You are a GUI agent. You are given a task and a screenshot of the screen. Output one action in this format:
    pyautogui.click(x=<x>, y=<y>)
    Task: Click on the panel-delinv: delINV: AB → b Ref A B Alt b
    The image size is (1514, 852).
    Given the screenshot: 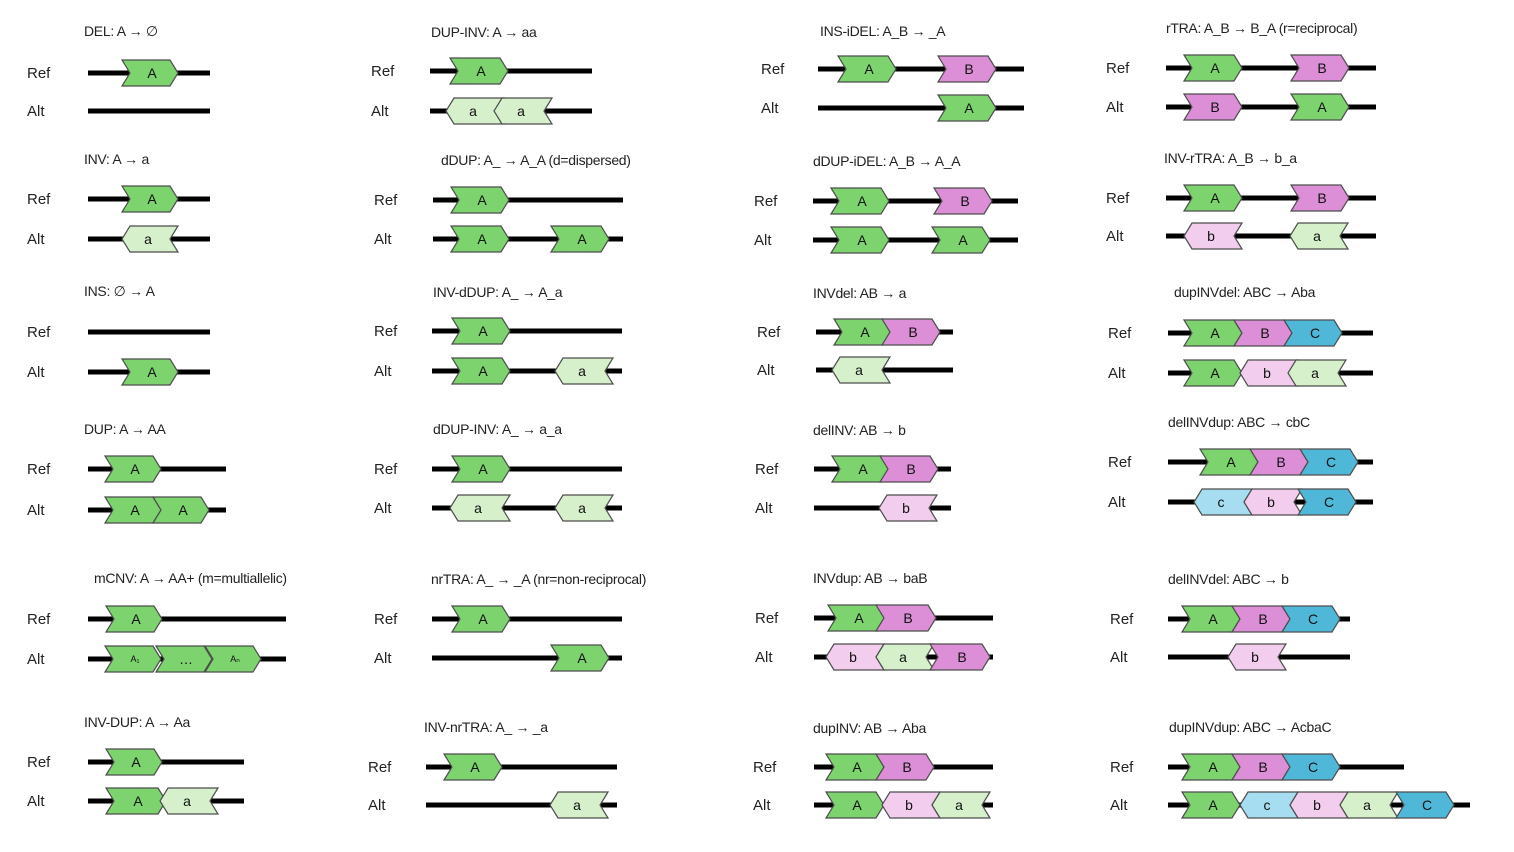 What is the action you would take?
    pyautogui.click(x=853, y=472)
    